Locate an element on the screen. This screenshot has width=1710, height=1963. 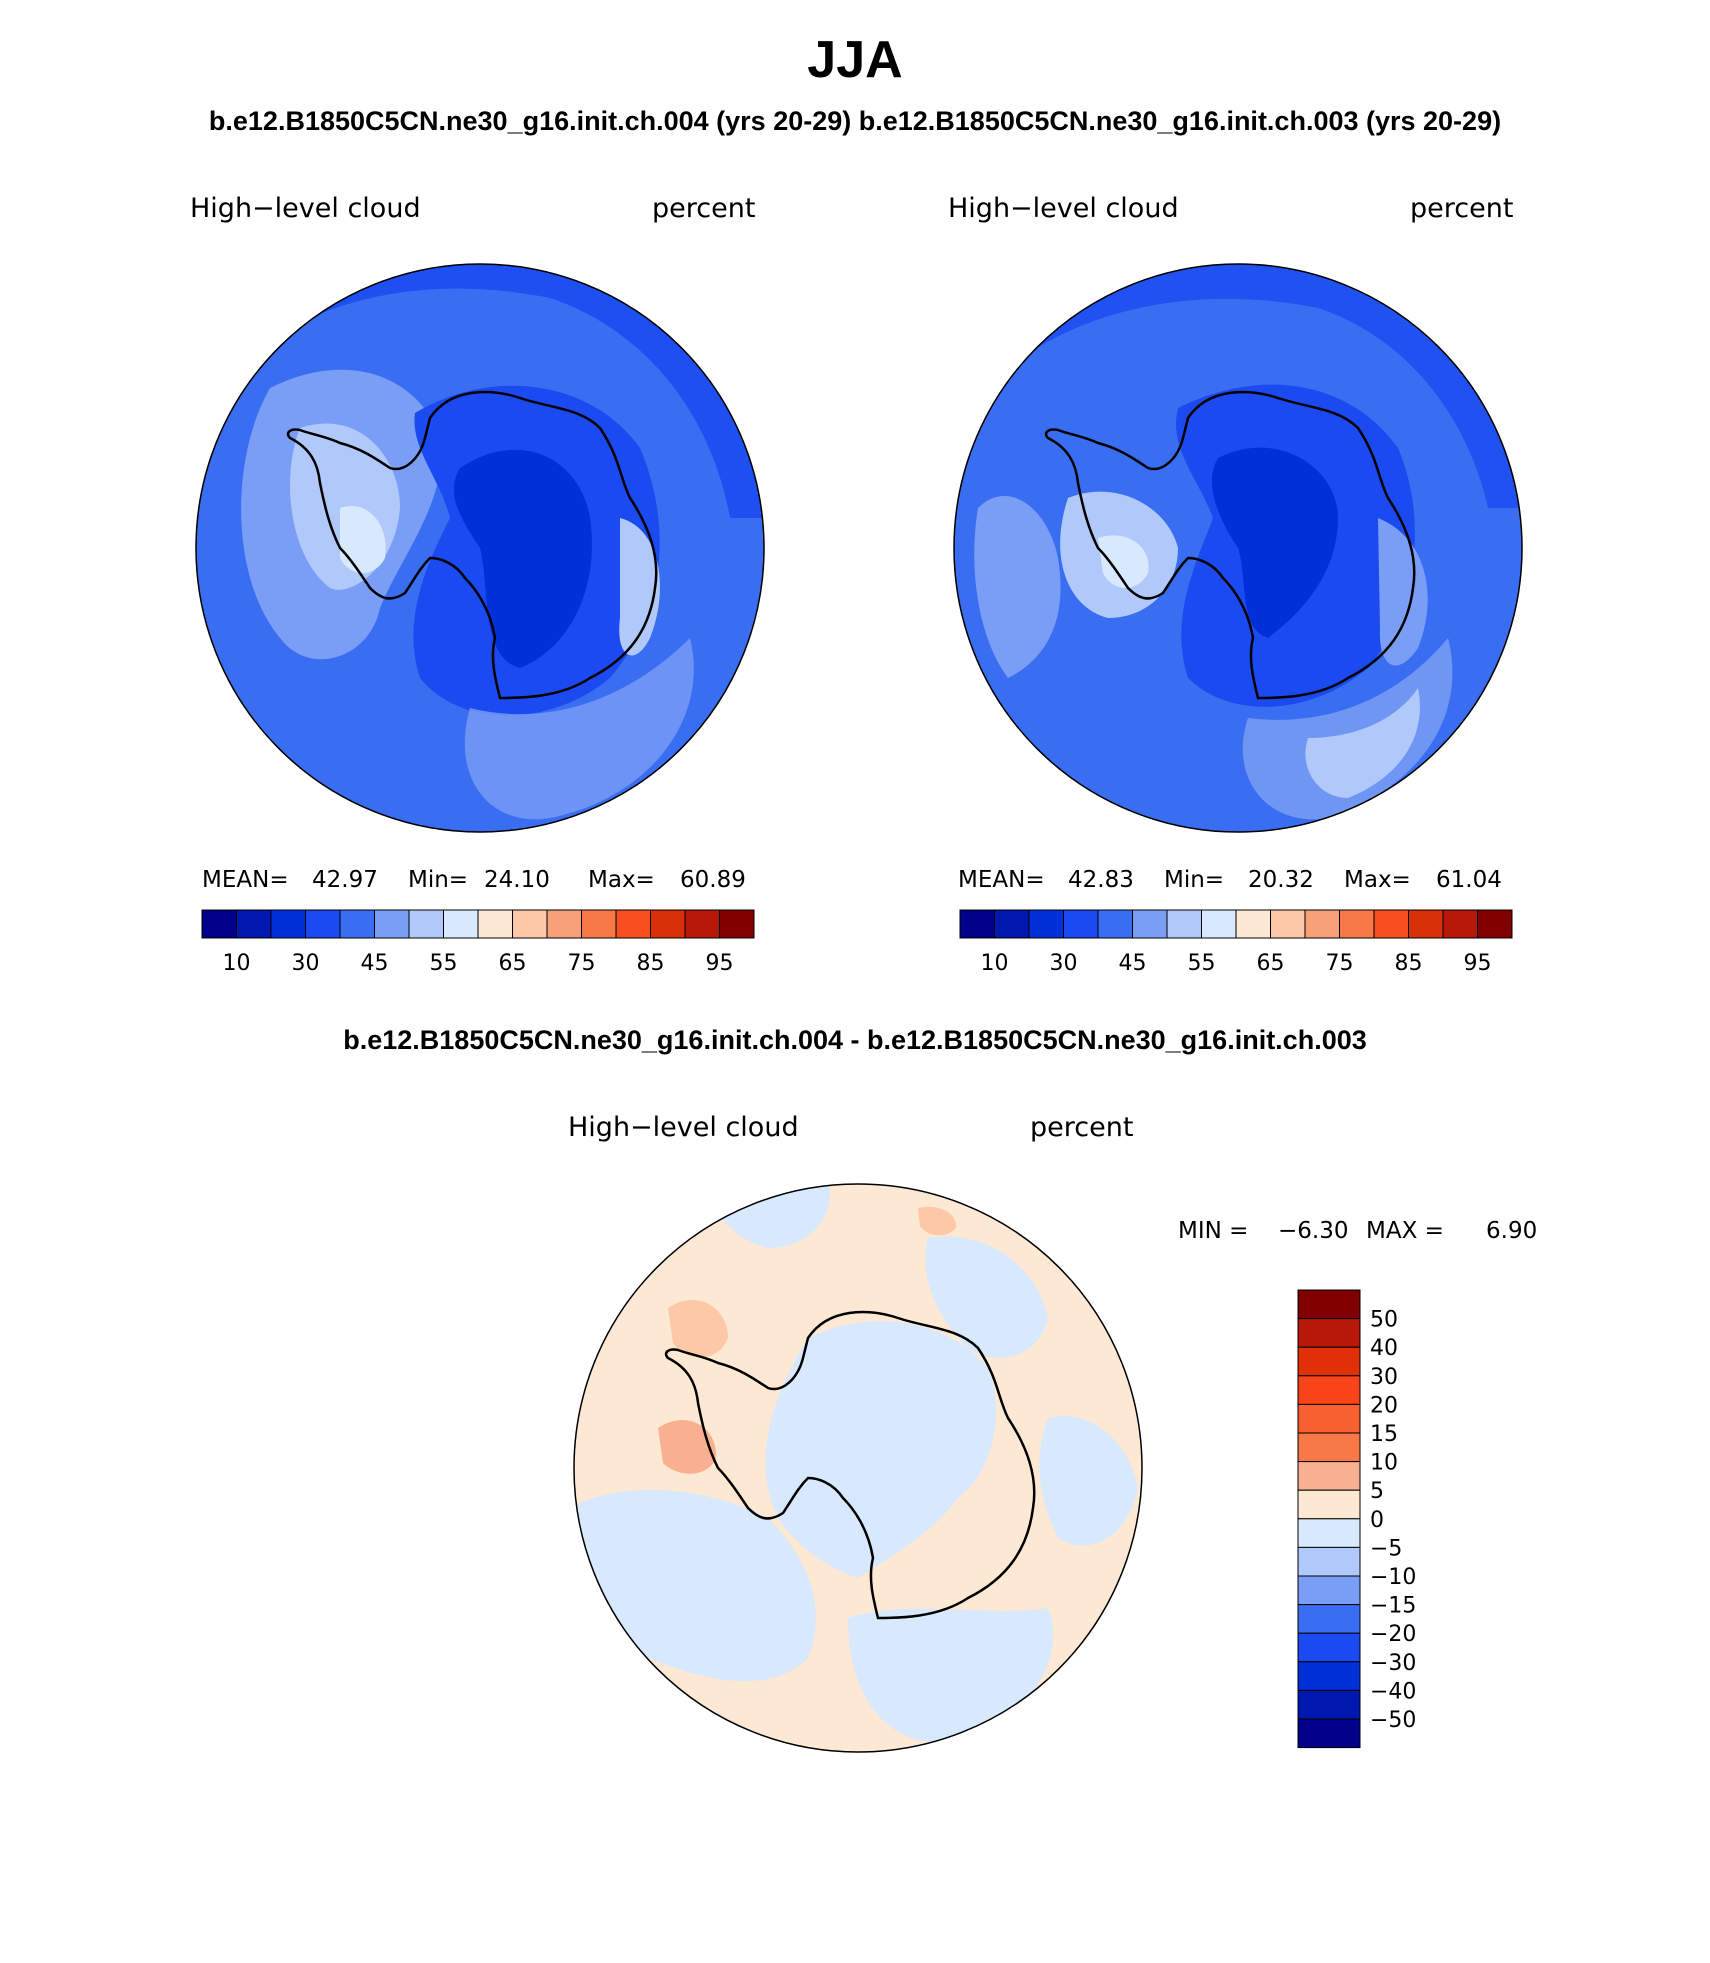
difference-min-label: MIN = is located at coordinates (1213, 1231).